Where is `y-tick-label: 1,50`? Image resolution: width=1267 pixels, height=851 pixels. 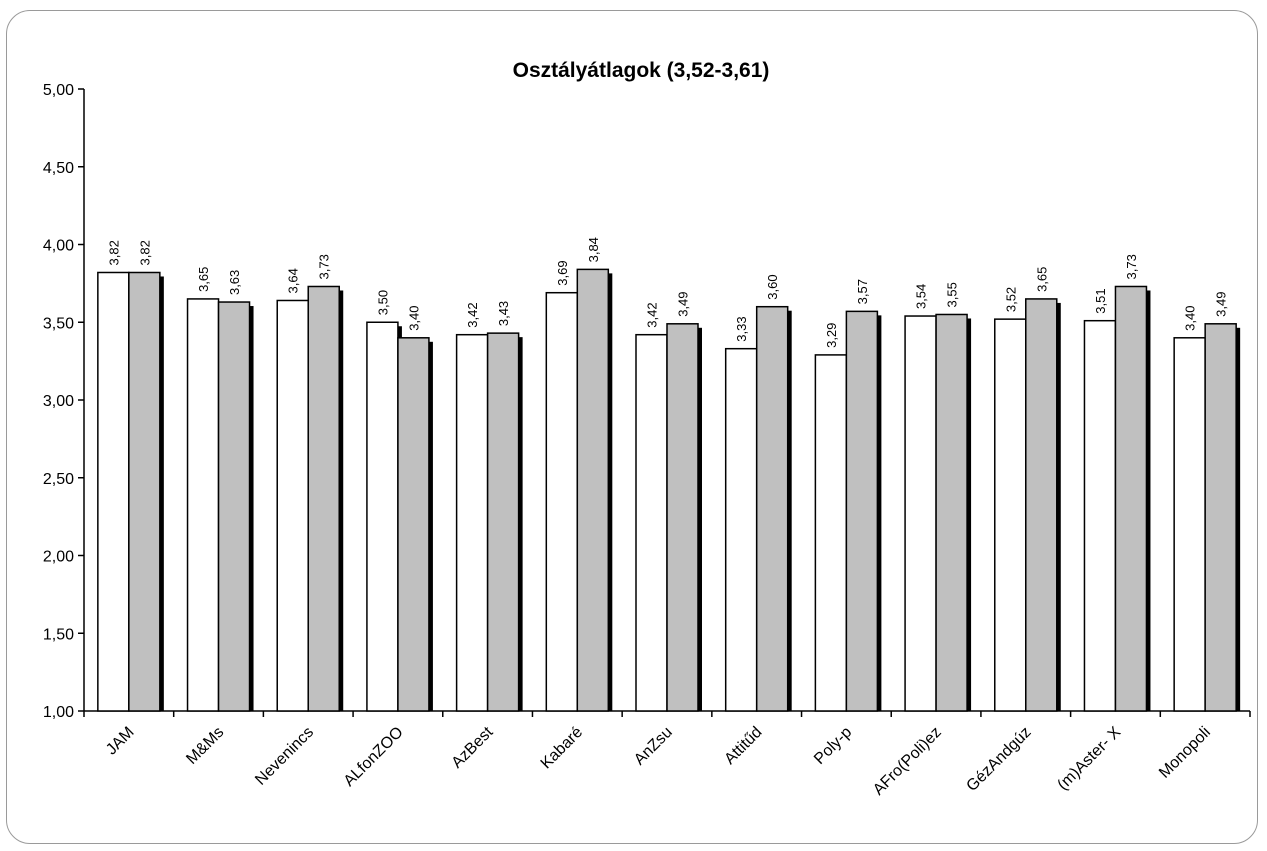 y-tick-label: 1,50 is located at coordinates (58, 634).